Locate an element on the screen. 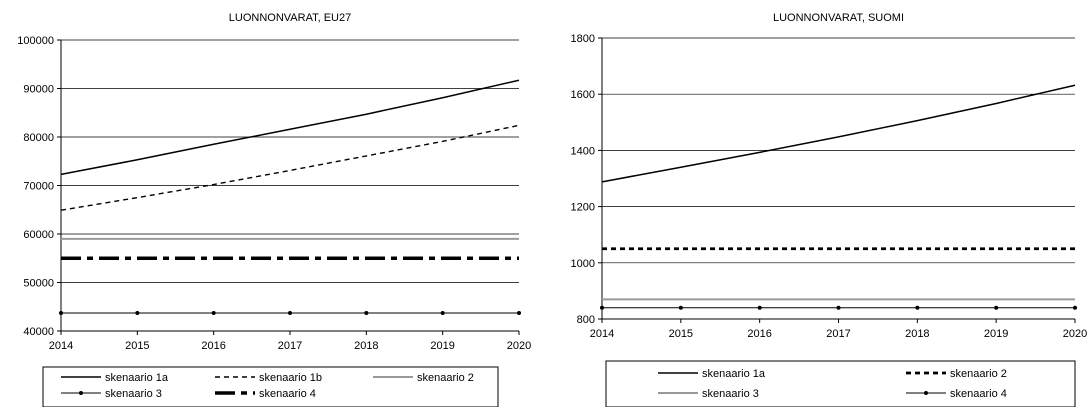  y-tick-label: 1800 is located at coordinates (583, 39).